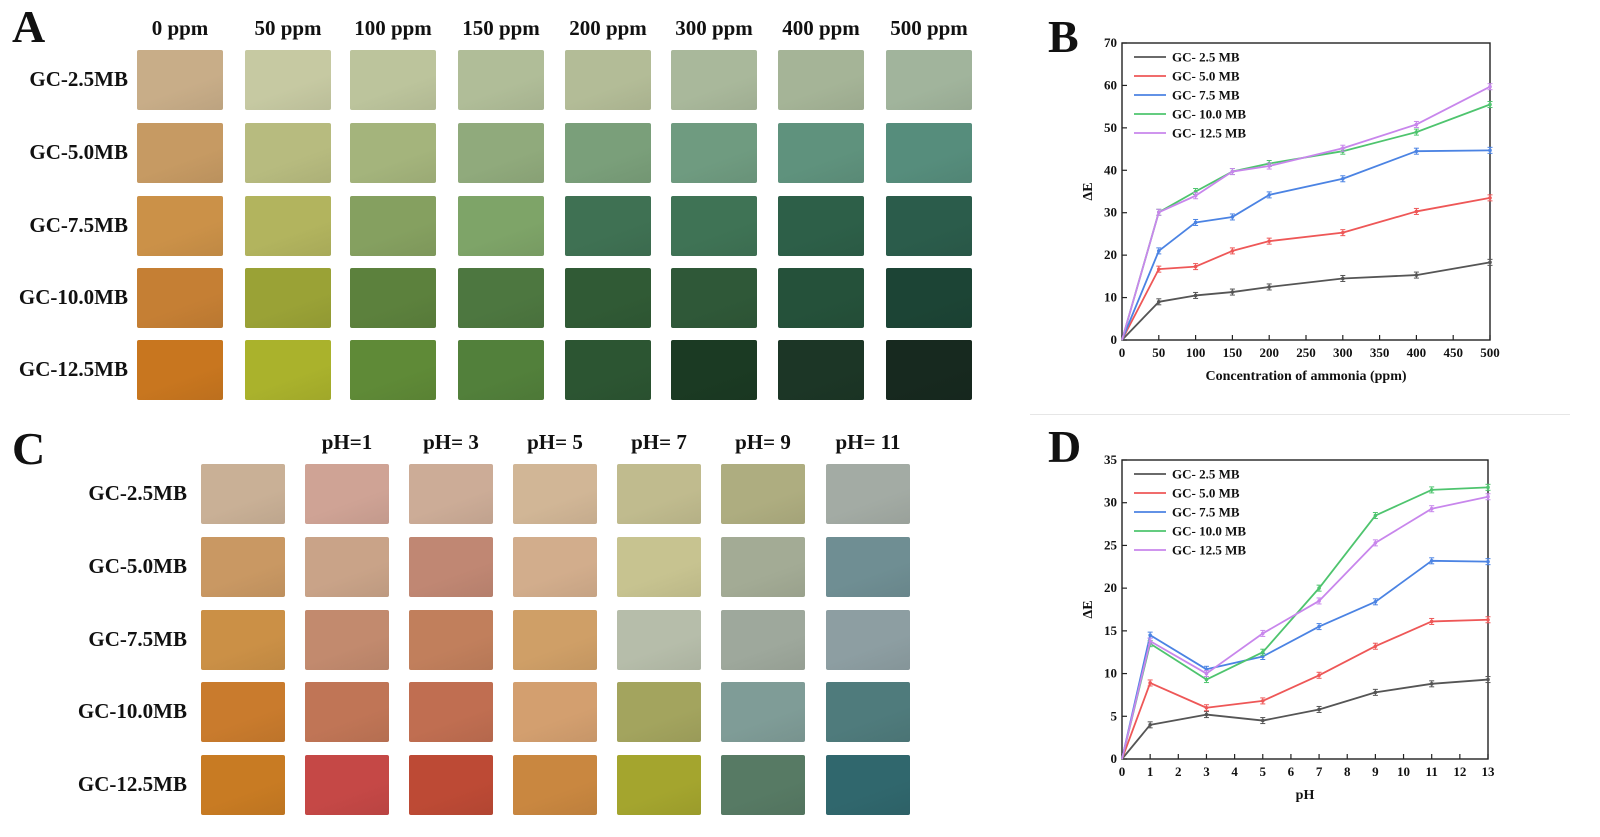 Image resolution: width=1600 pixels, height=837 pixels. What do you see at coordinates (1206, 95) in the screenshot?
I see `legend-entry: GC- 7.5 MB` at bounding box center [1206, 95].